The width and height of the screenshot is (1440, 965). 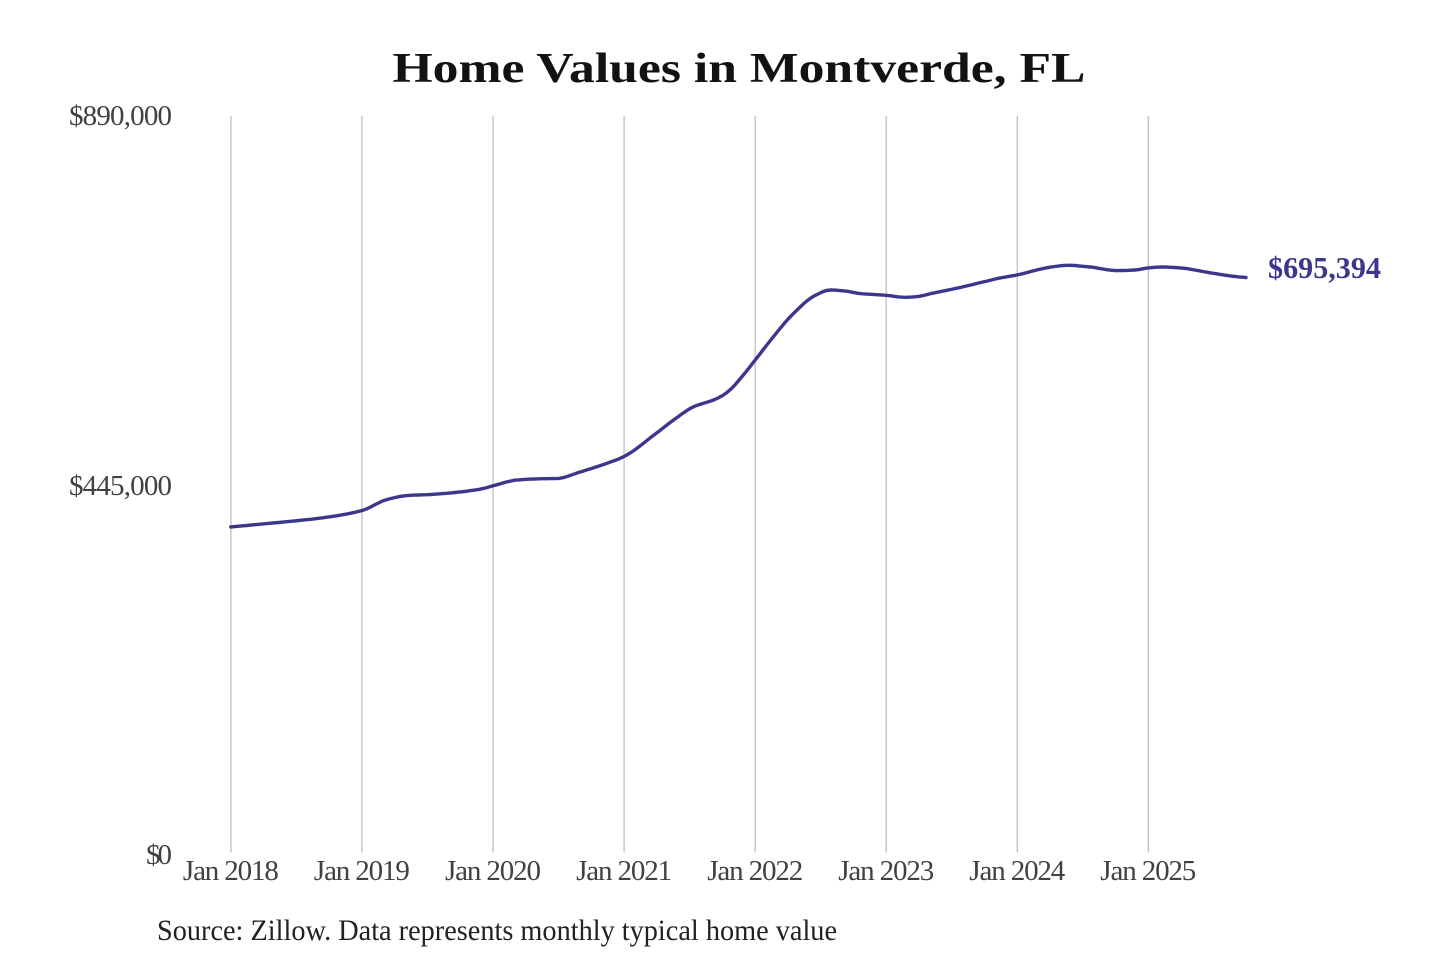 What do you see at coordinates (120, 486) in the screenshot?
I see `svg-text: $445,000` at bounding box center [120, 486].